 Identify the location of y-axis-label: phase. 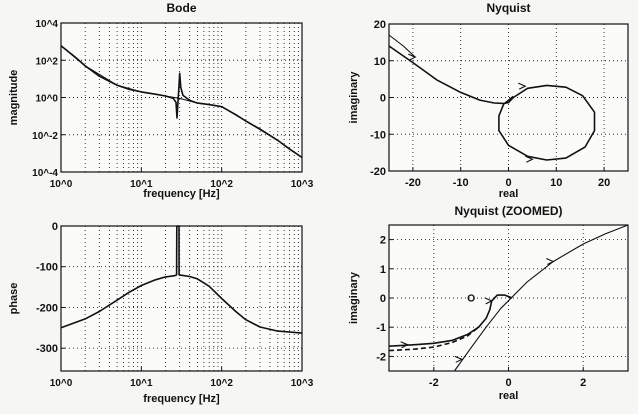
(14, 299).